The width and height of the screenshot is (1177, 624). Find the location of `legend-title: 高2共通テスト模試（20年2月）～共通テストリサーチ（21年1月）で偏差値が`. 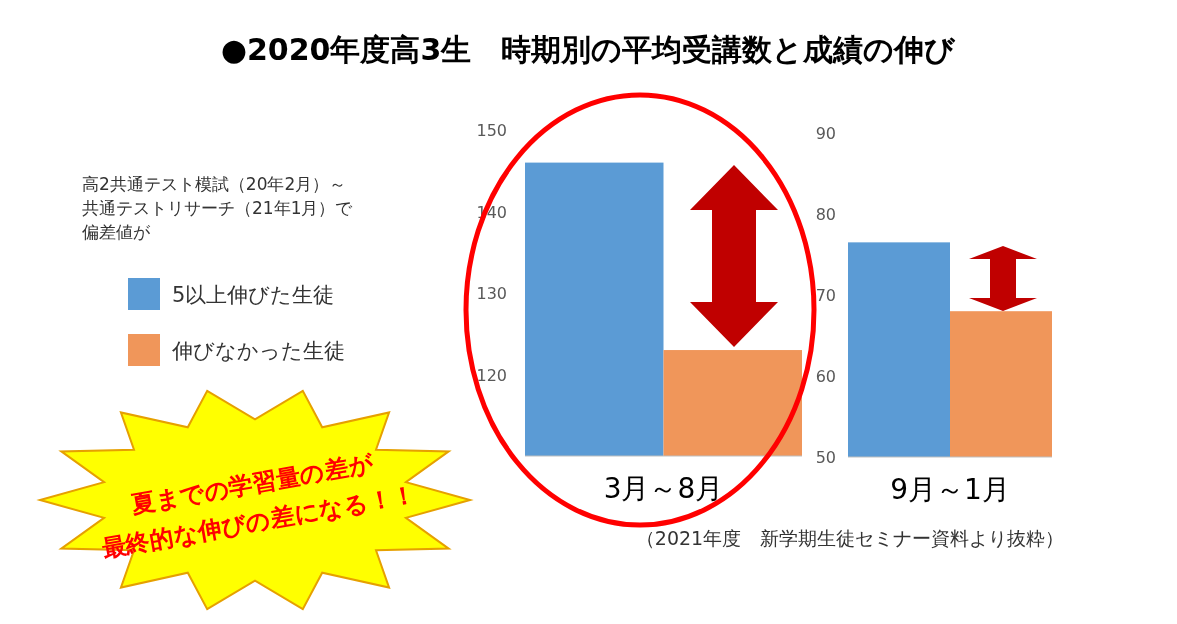

legend-title: 高2共通テスト模試（20年2月）～共通テストリサーチ（21年1月）で偏差値が is located at coordinates (218, 208).